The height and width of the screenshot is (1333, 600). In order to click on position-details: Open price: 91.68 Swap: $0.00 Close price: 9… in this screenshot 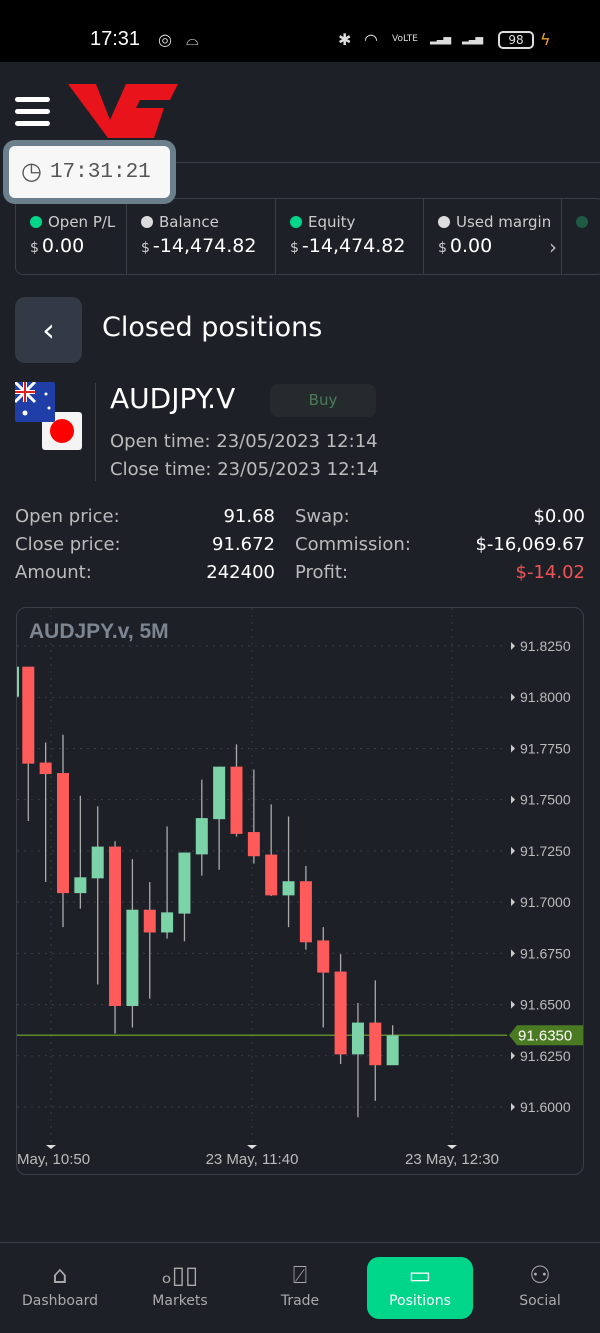, I will do `click(300, 545)`.